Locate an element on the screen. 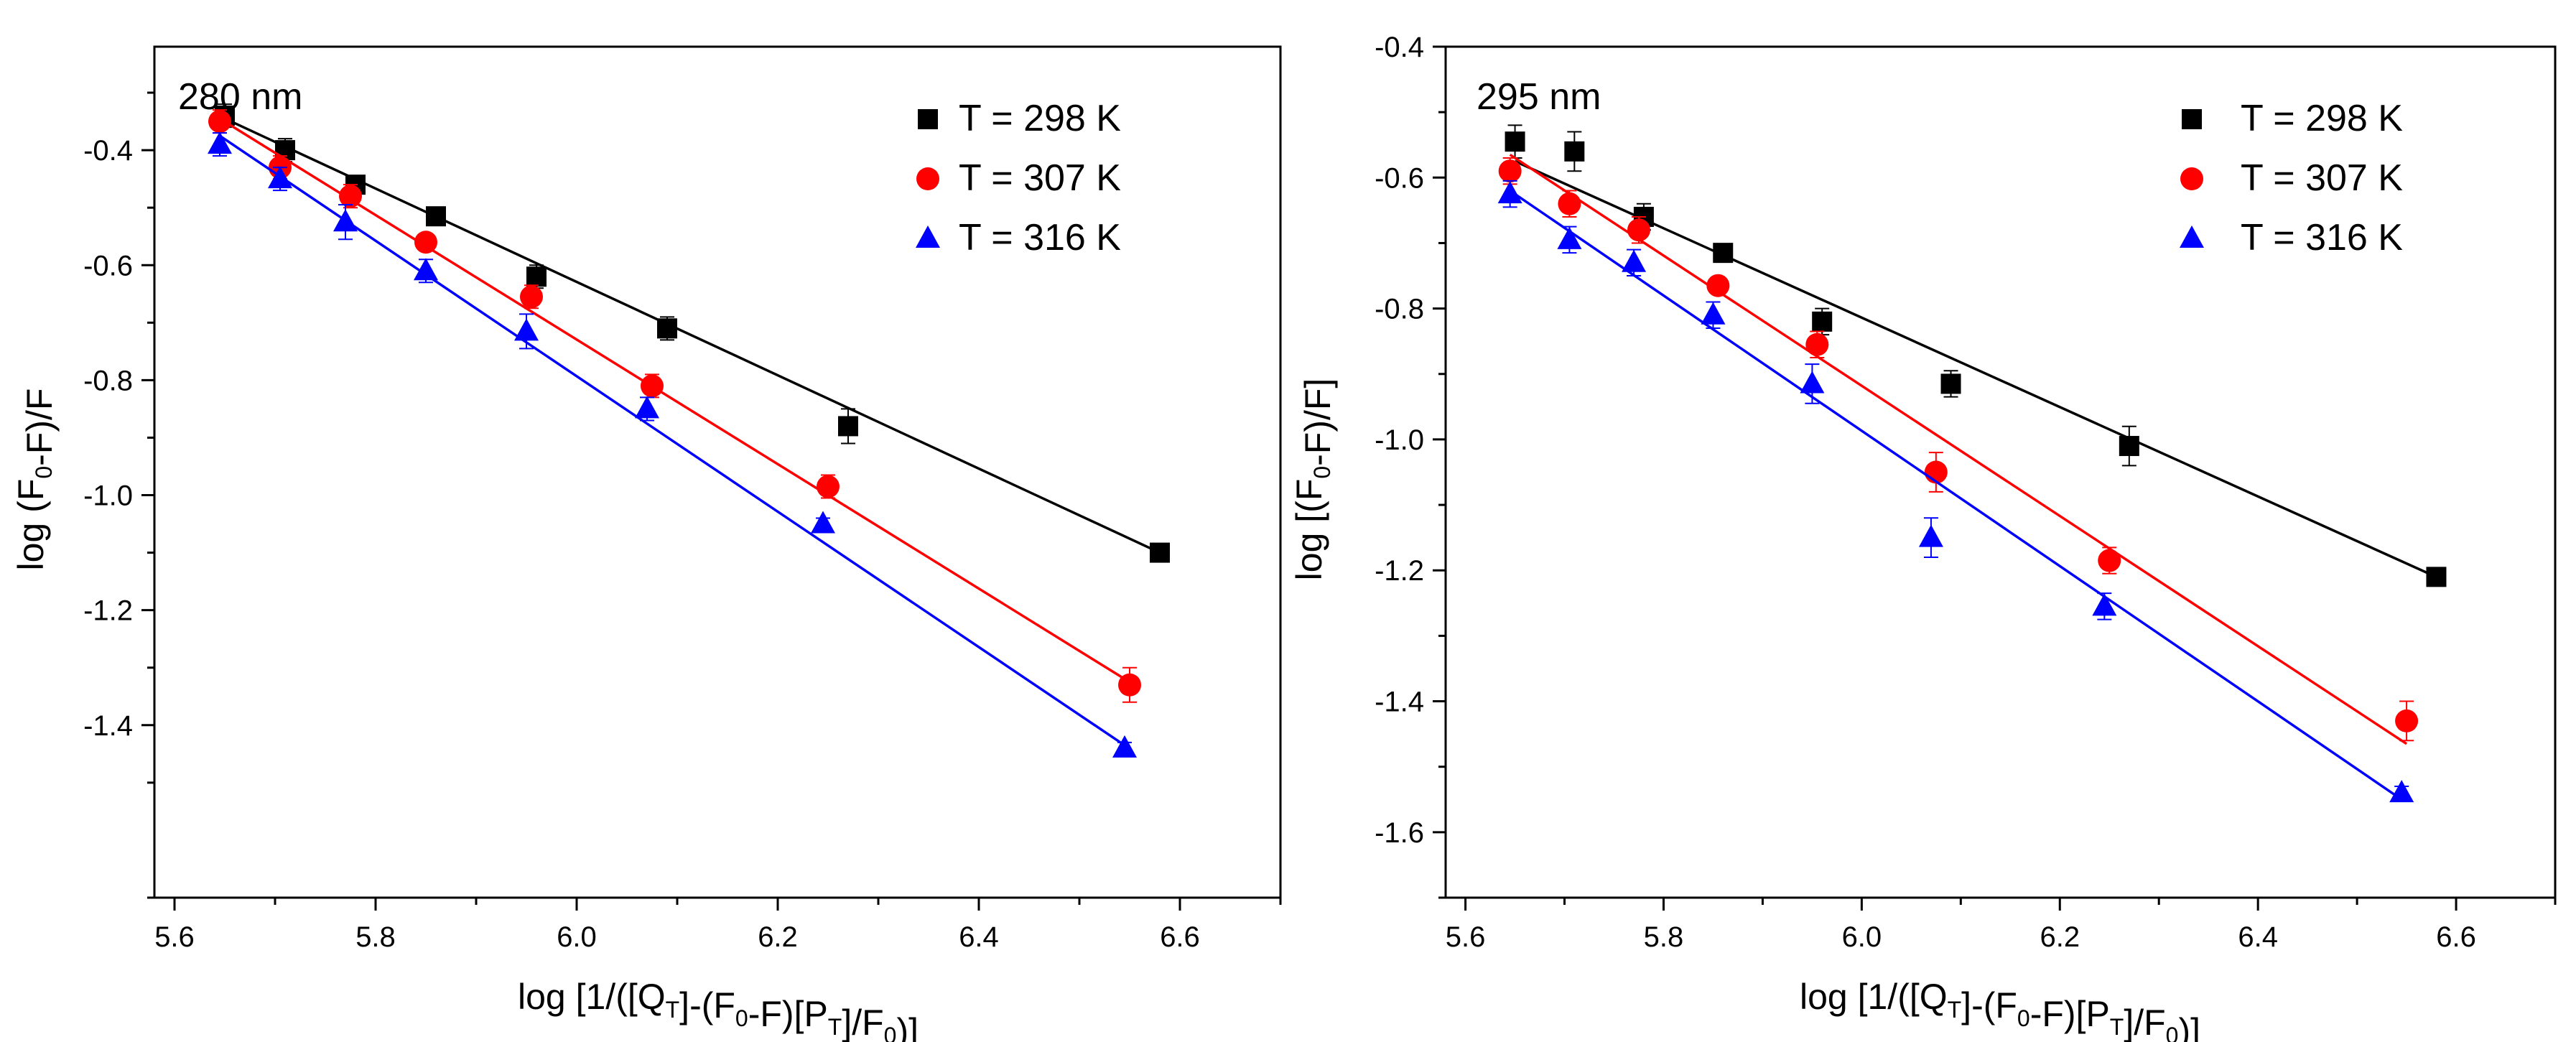  legend-label: T = 298 K is located at coordinates (2322, 118).